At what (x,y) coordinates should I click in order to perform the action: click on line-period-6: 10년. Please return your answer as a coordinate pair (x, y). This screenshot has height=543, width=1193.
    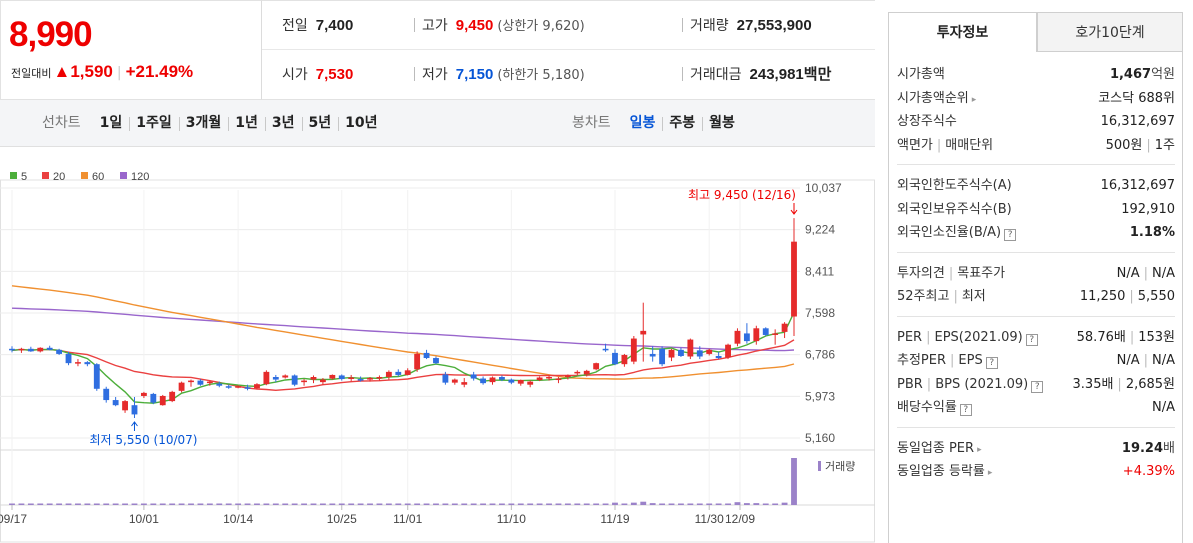
    Looking at the image, I should click on (361, 123).